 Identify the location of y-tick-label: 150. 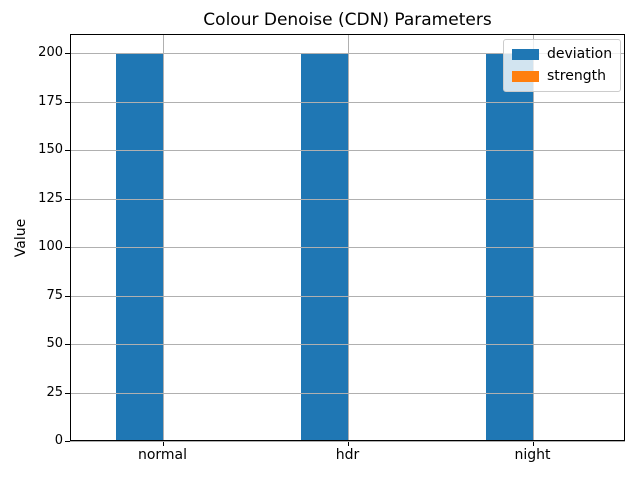
(50, 150).